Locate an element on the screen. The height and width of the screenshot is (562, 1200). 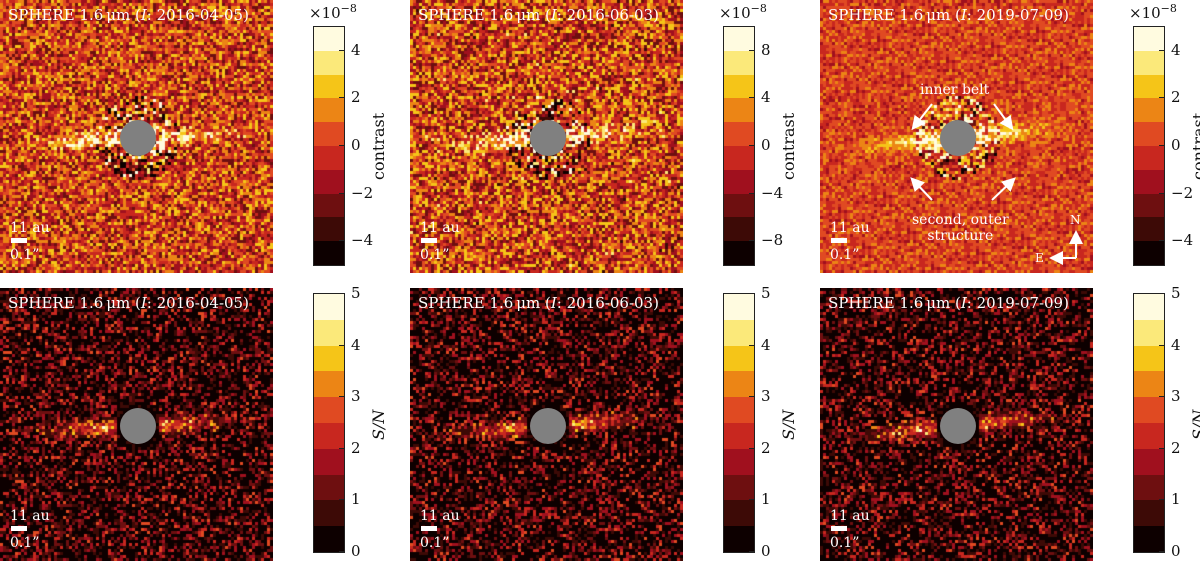
snr-axis-label: S/N is located at coordinates (1194, 424).